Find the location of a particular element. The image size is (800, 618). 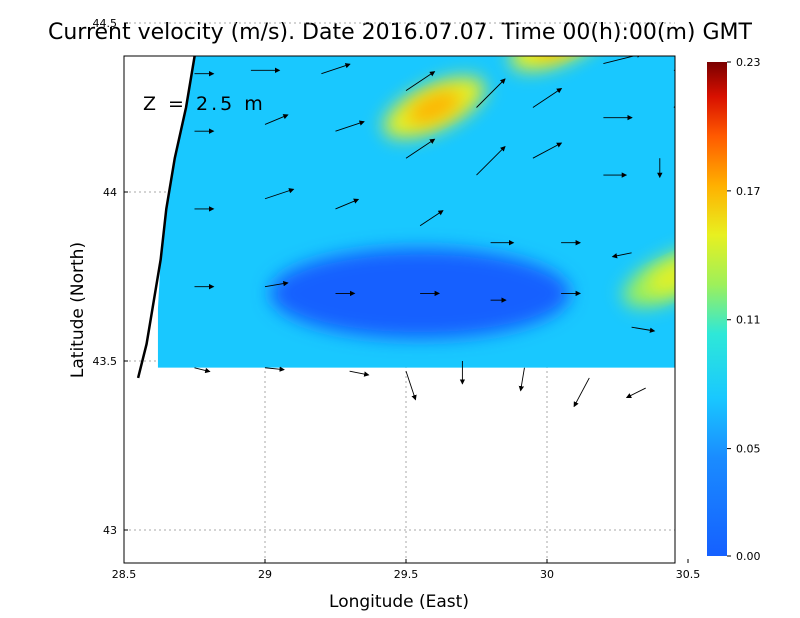

colorbar-tick-label: 0.23 is located at coordinates (748, 62).